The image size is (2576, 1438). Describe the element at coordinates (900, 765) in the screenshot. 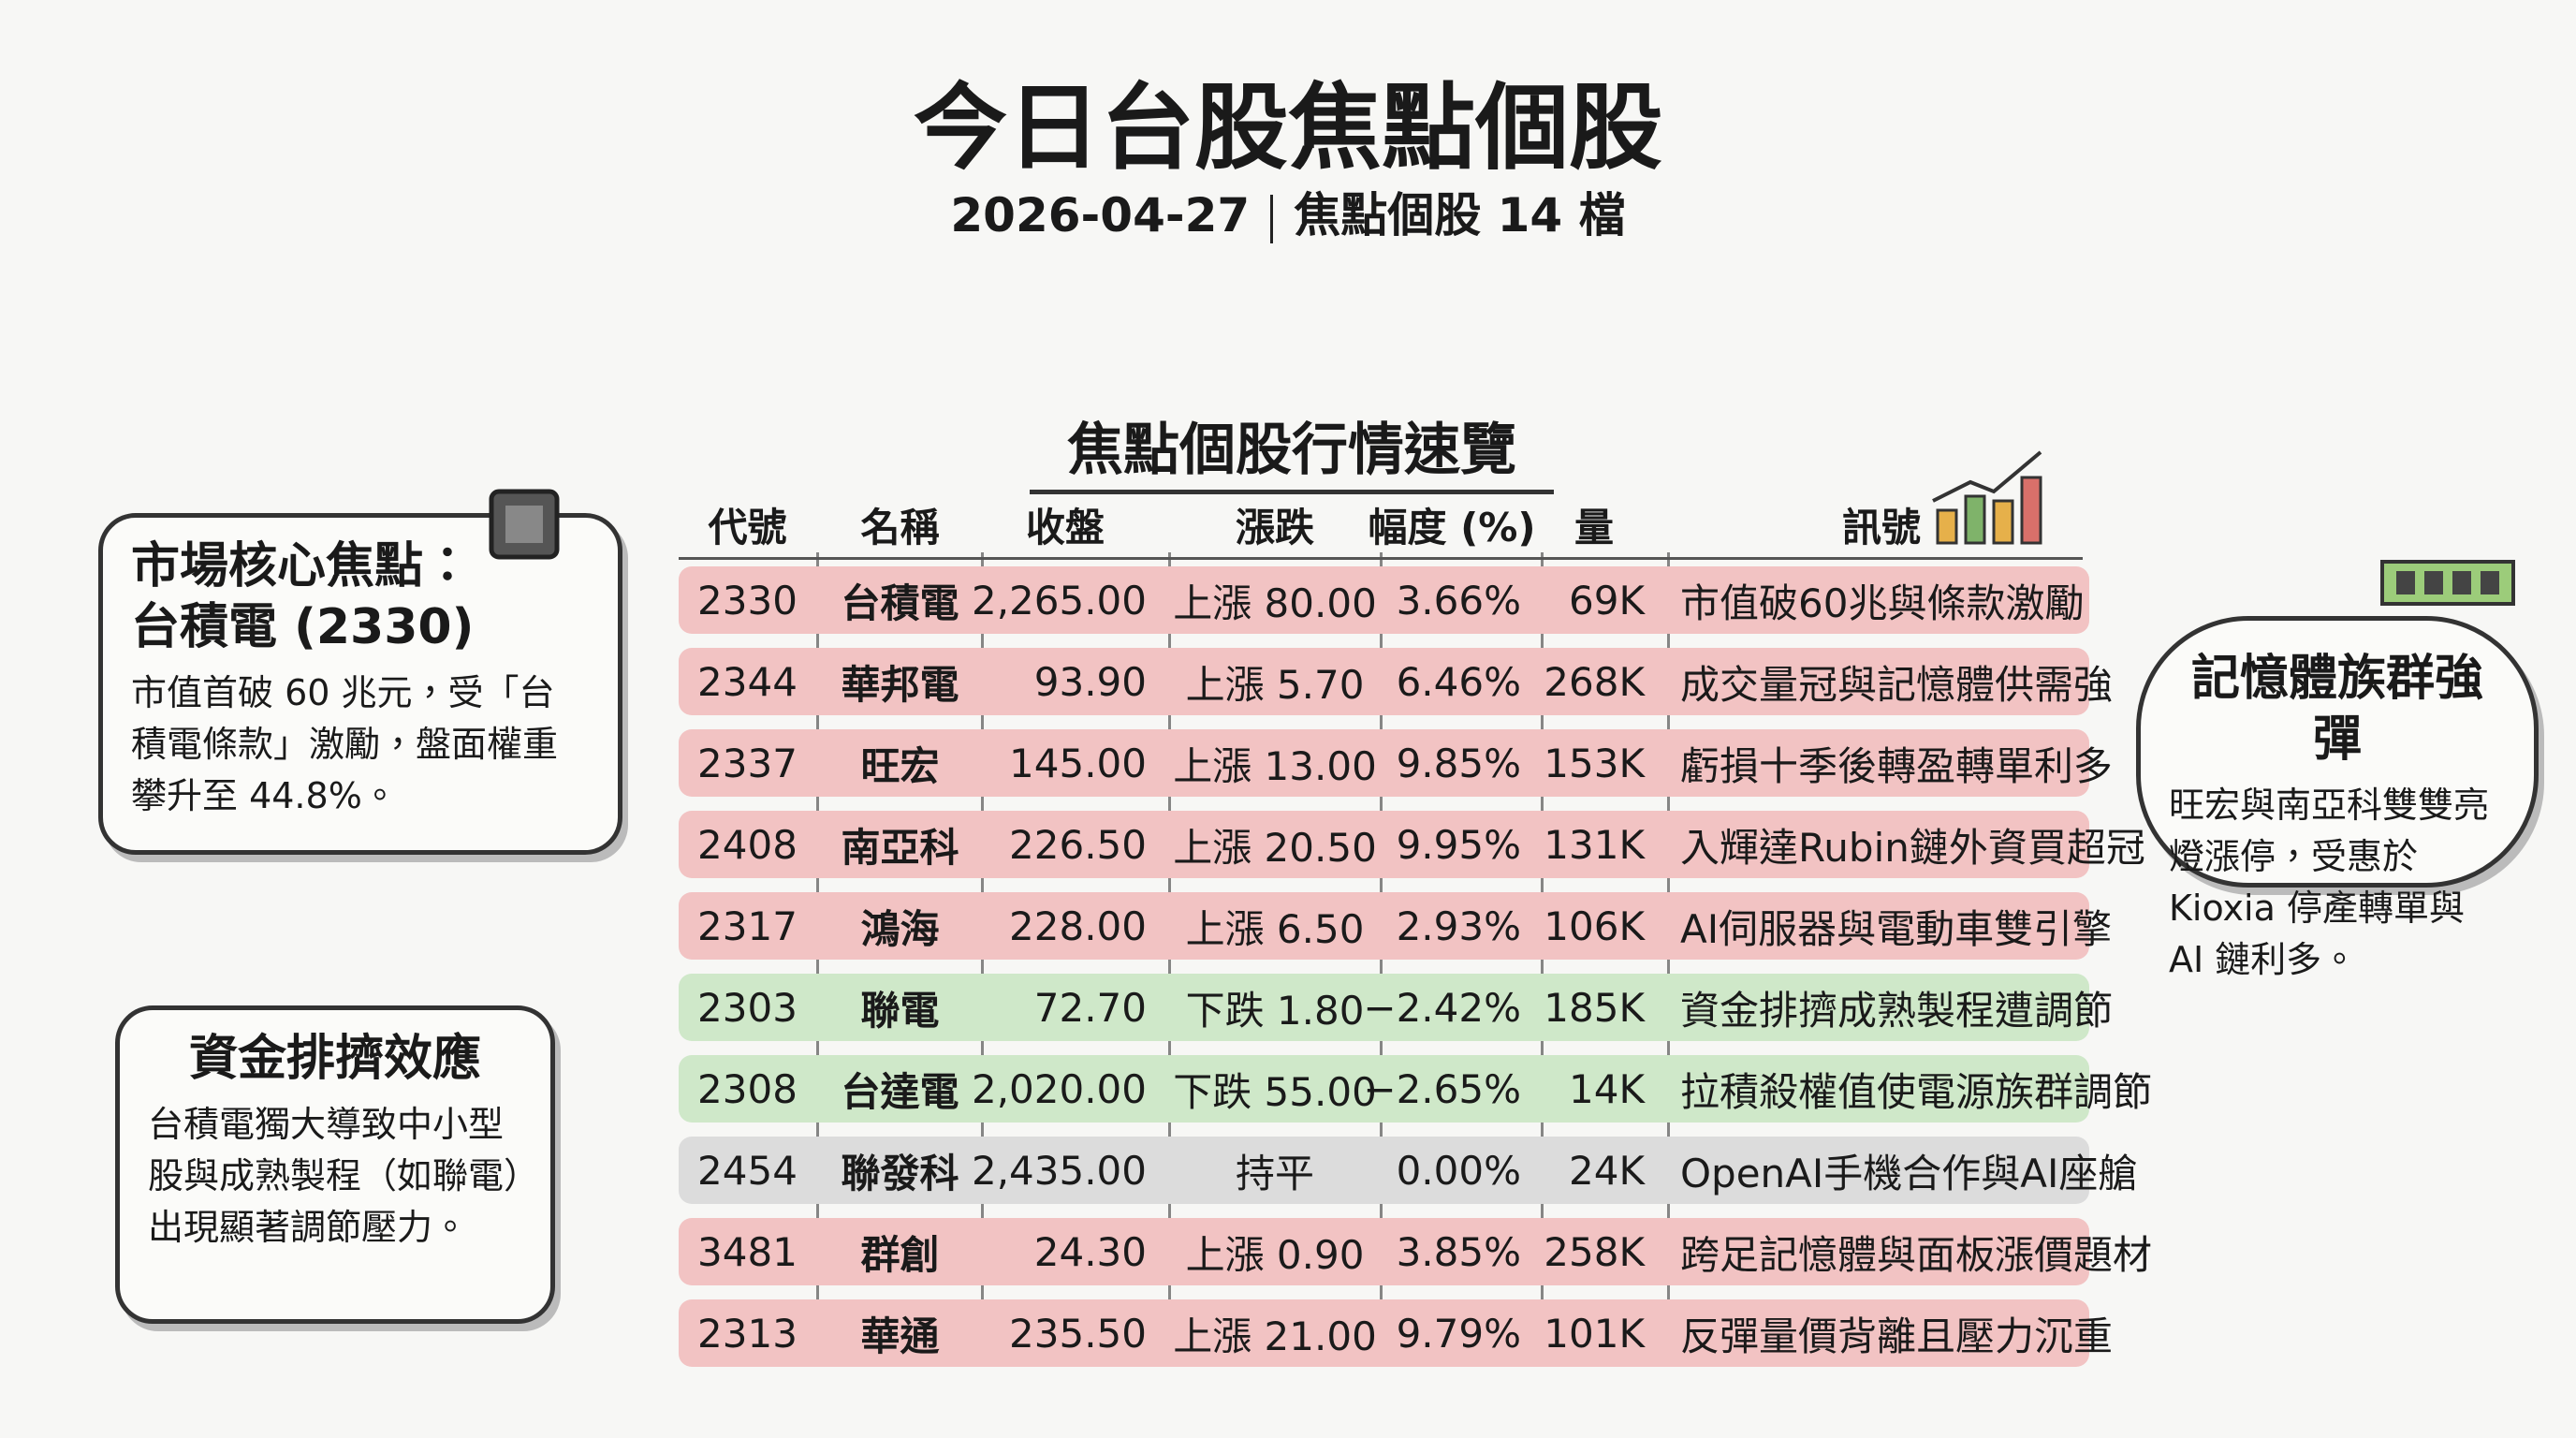

I see `table-cell: 旺宏` at that location.